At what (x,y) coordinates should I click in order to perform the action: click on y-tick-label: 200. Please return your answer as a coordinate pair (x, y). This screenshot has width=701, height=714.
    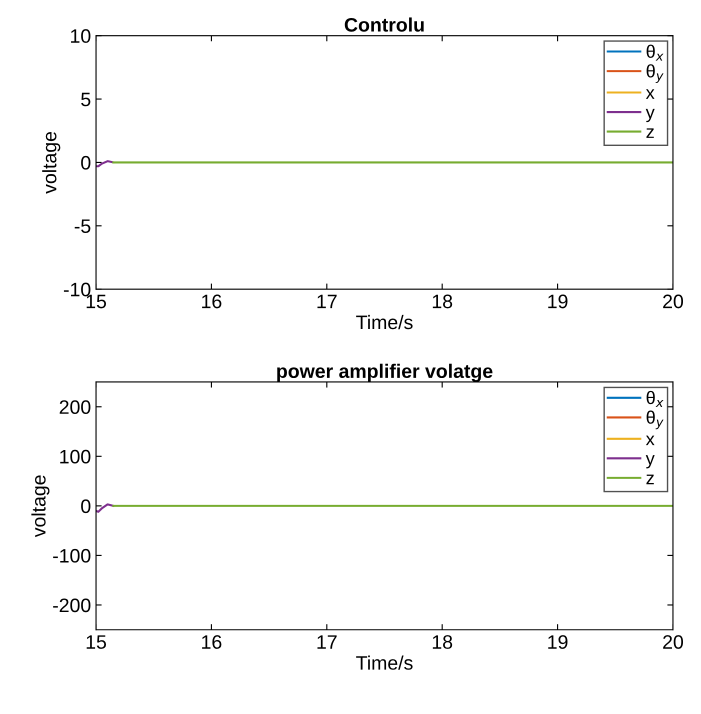
    Looking at the image, I should click on (75, 407).